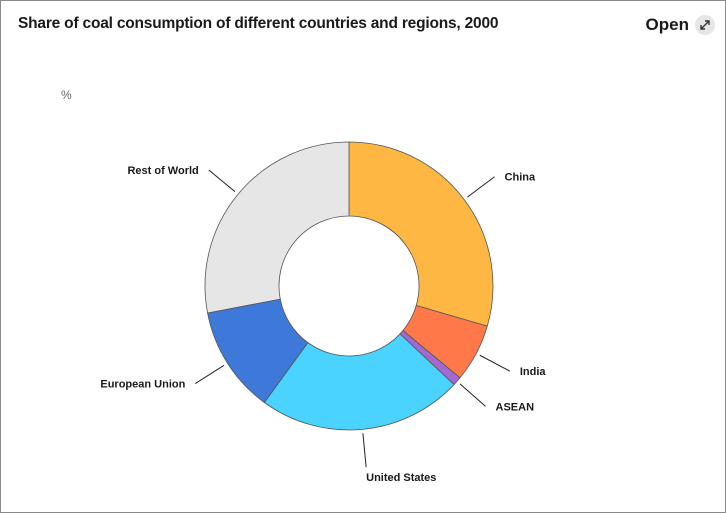 The width and height of the screenshot is (726, 513). What do you see at coordinates (533, 372) in the screenshot?
I see `label-india: India` at bounding box center [533, 372].